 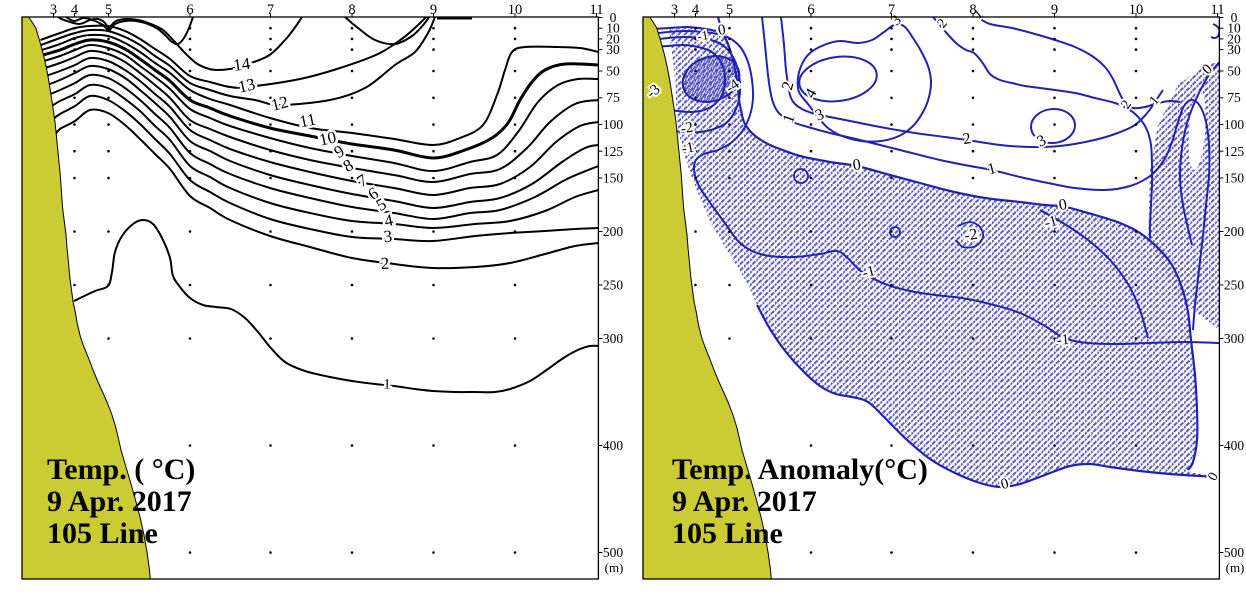 What do you see at coordinates (242, 64) in the screenshot?
I see `svg-text: 14` at bounding box center [242, 64].